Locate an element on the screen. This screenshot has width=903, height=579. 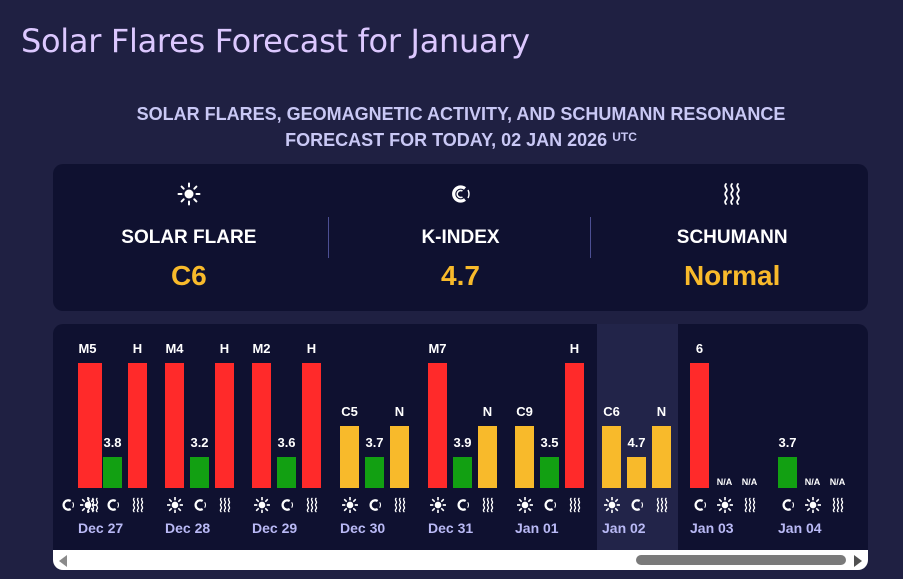
kindex-label: 3.8 is located at coordinates (112, 442).